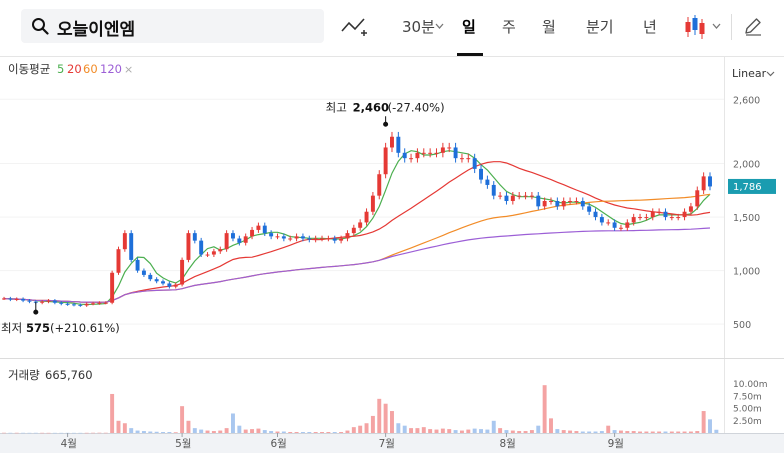 The height and width of the screenshot is (453, 784). Describe the element at coordinates (746, 272) in the screenshot. I see `y-tick-label: 1,000` at that location.